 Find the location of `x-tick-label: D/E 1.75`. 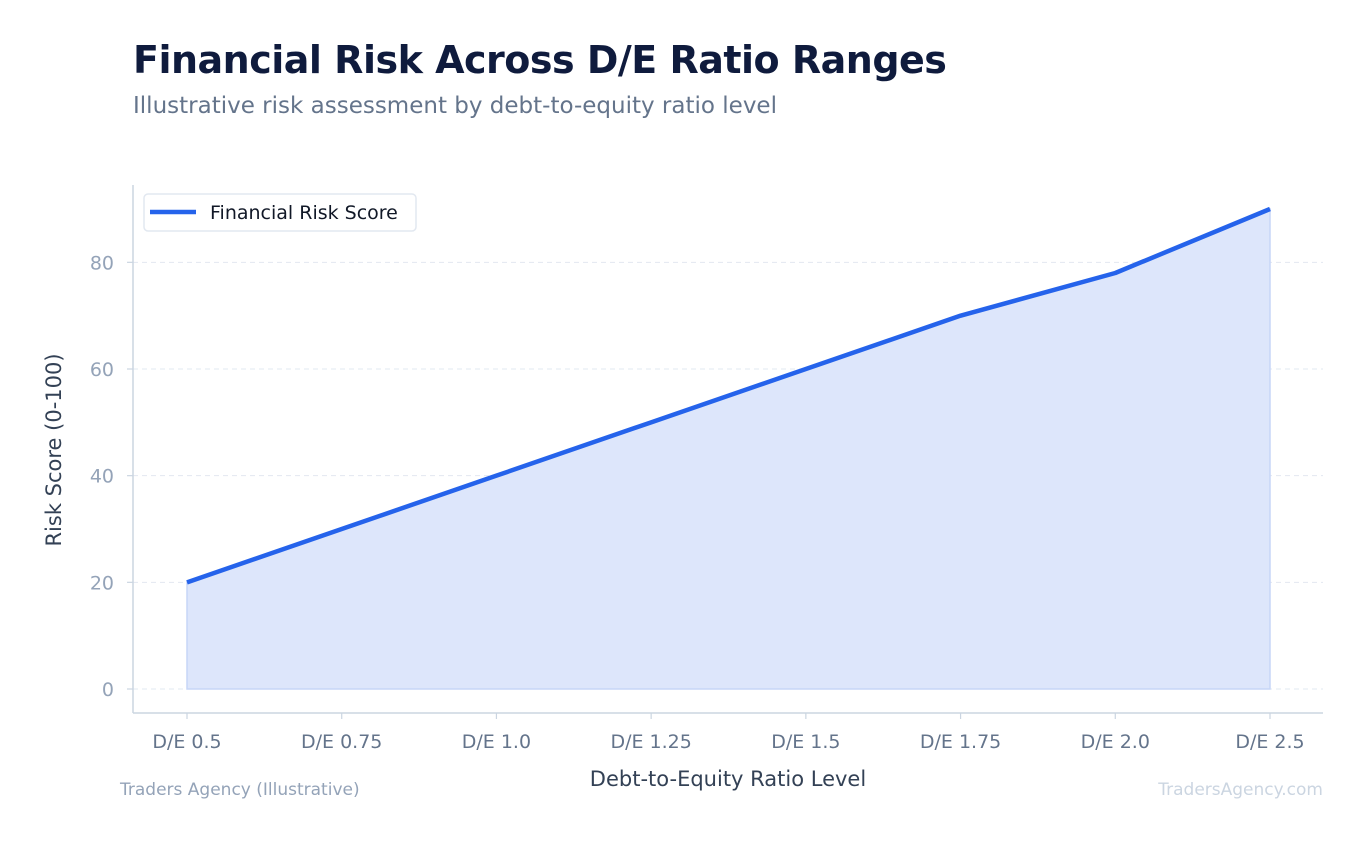

x-tick-label: D/E 1.75 is located at coordinates (960, 742).